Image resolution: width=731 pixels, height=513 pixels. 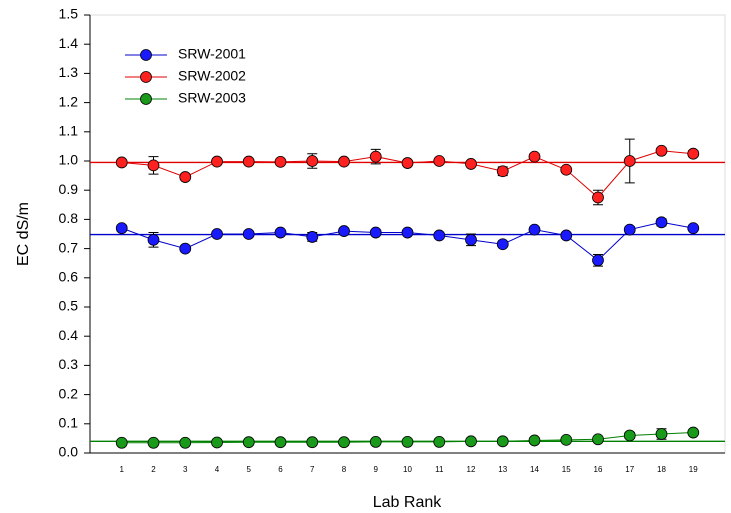 What do you see at coordinates (249, 469) in the screenshot?
I see `x-tick-label: 5` at bounding box center [249, 469].